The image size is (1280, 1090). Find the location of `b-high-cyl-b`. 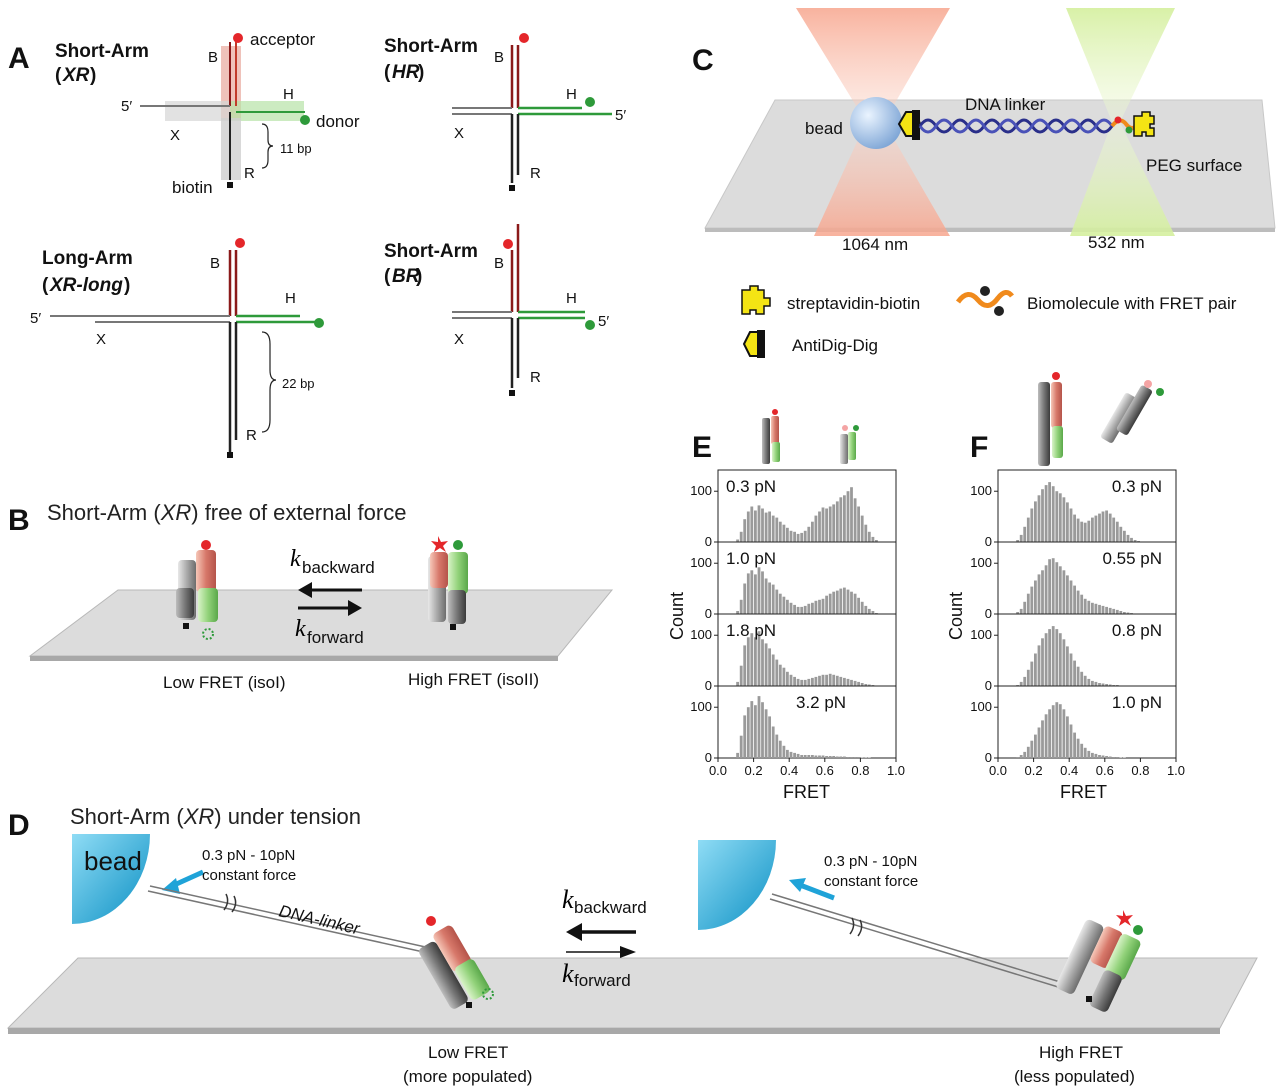

b-high-cyl-b is located at coordinates (439, 570).